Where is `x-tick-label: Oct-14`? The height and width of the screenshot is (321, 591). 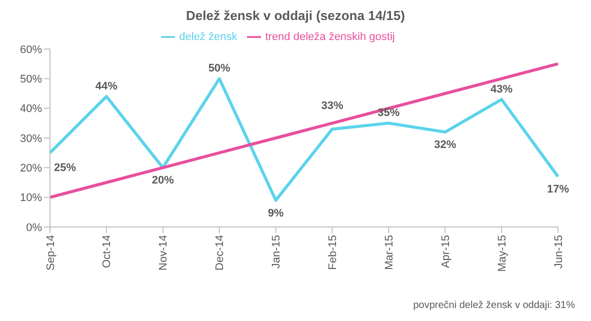
x-tick-label: Oct-14 is located at coordinates (107, 251).